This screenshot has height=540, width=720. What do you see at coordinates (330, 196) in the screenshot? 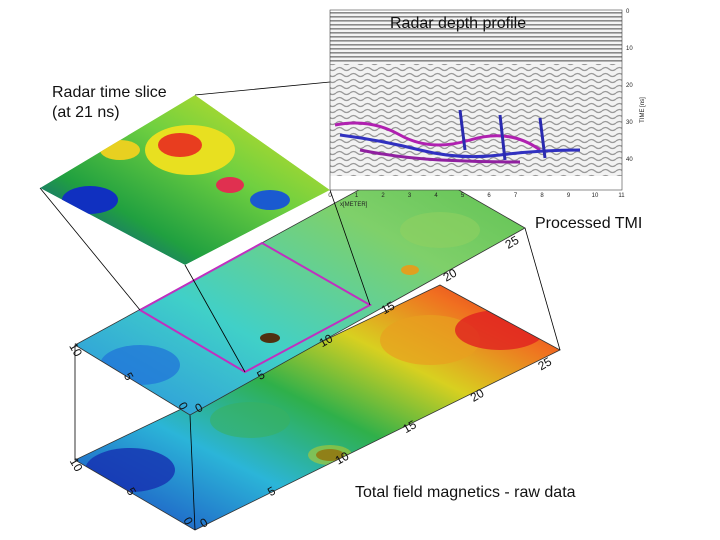
I see `x-tick-label: 0` at bounding box center [330, 196].